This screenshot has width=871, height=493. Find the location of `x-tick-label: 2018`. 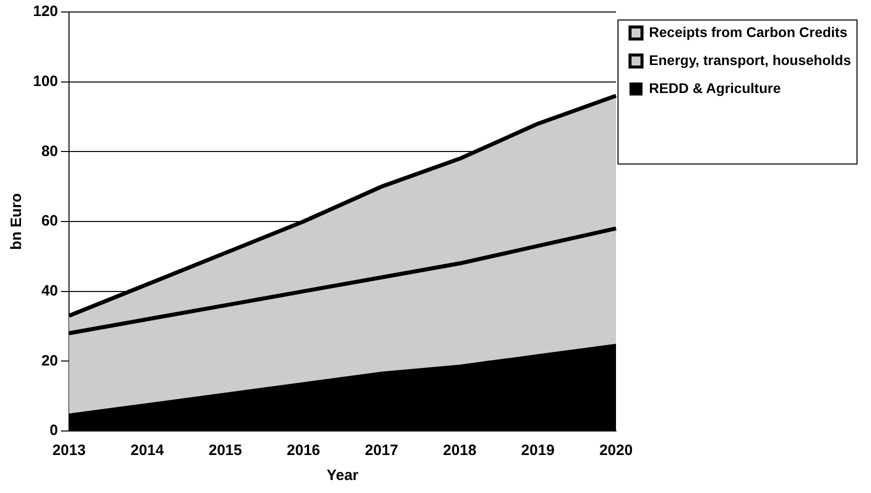

x-tick-label: 2018 is located at coordinates (459, 451).